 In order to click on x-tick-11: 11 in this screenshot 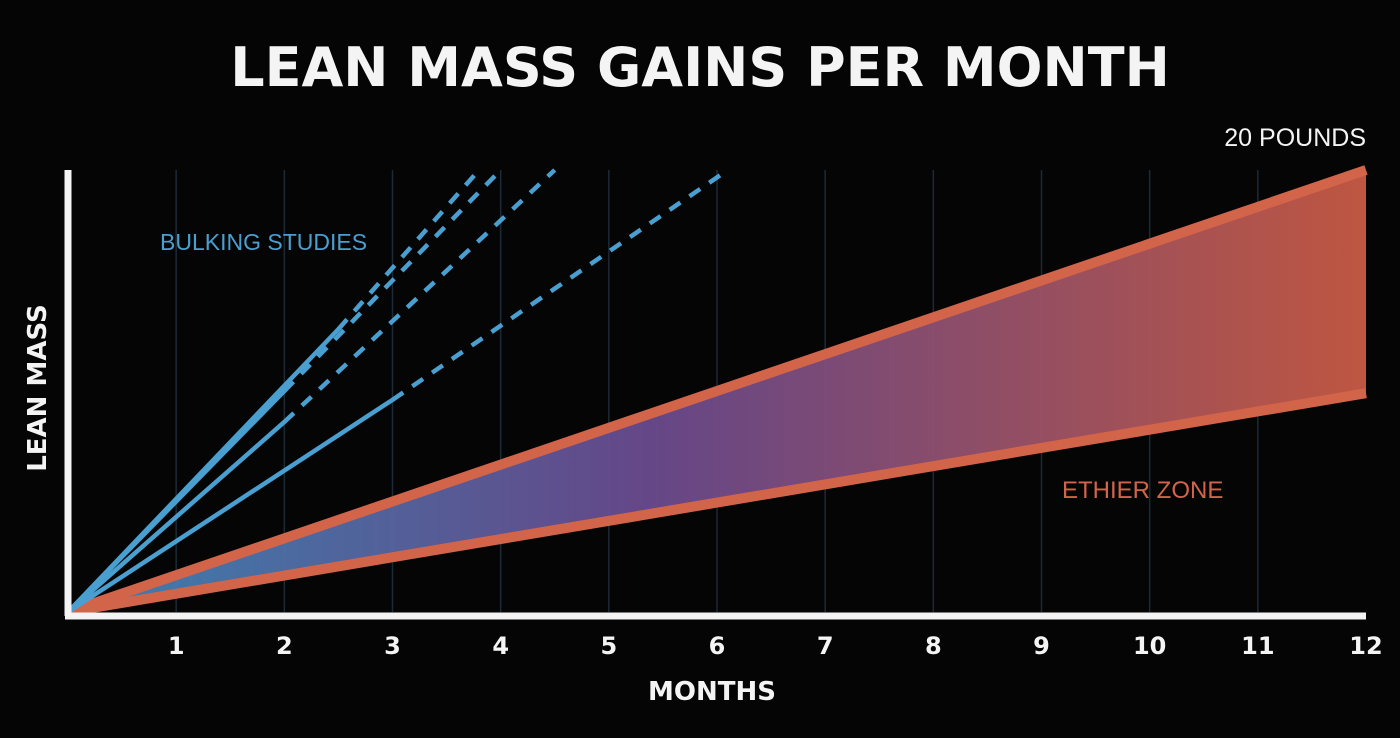, I will do `click(1257, 646)`.